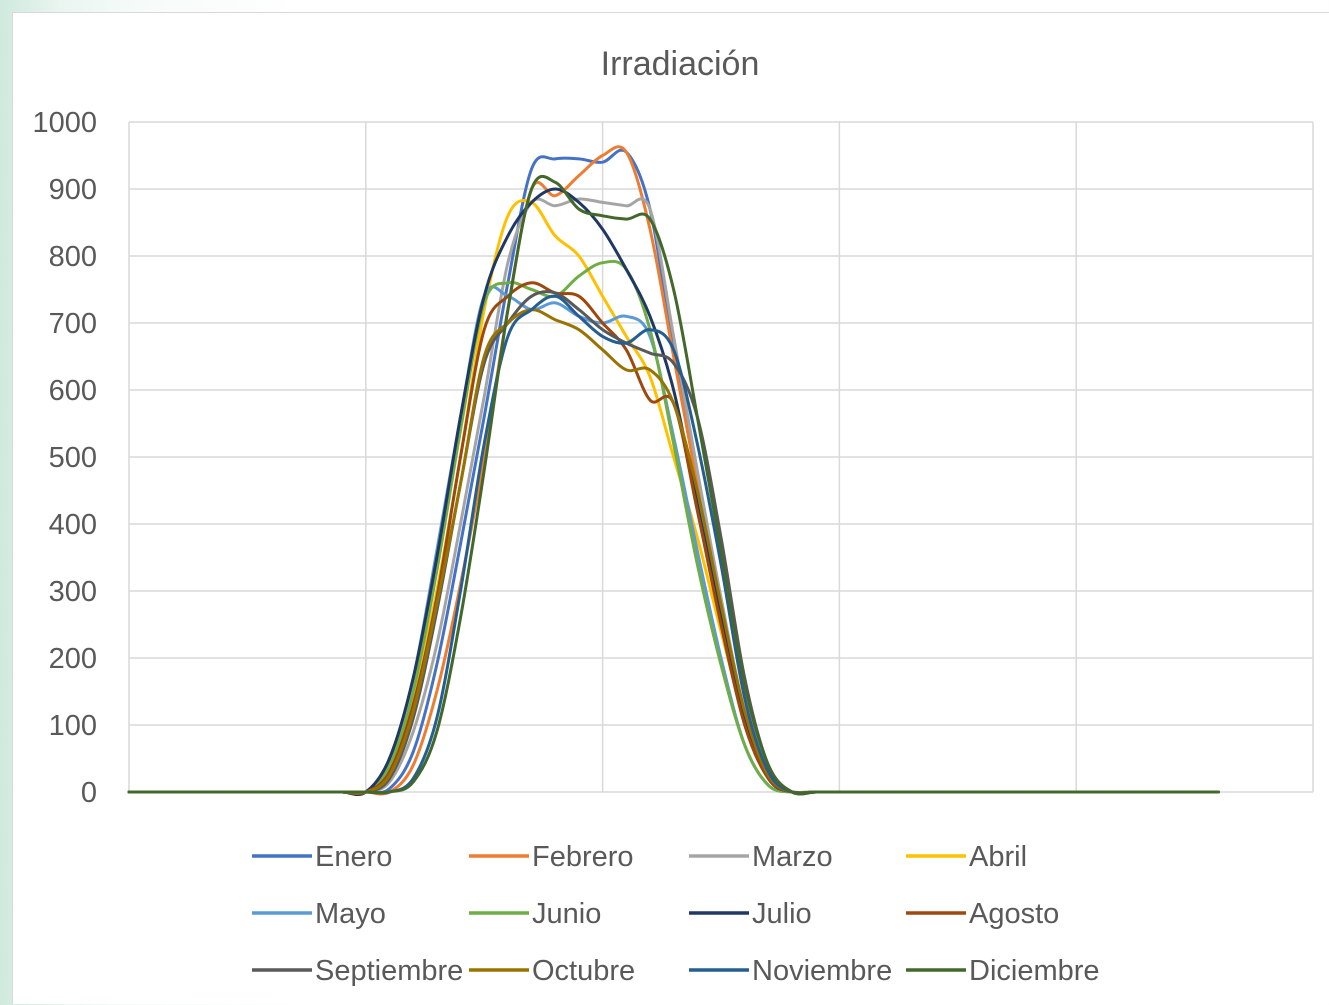 The height and width of the screenshot is (1005, 1329). What do you see at coordinates (680, 64) in the screenshot?
I see `chart-title: Irradiación` at bounding box center [680, 64].